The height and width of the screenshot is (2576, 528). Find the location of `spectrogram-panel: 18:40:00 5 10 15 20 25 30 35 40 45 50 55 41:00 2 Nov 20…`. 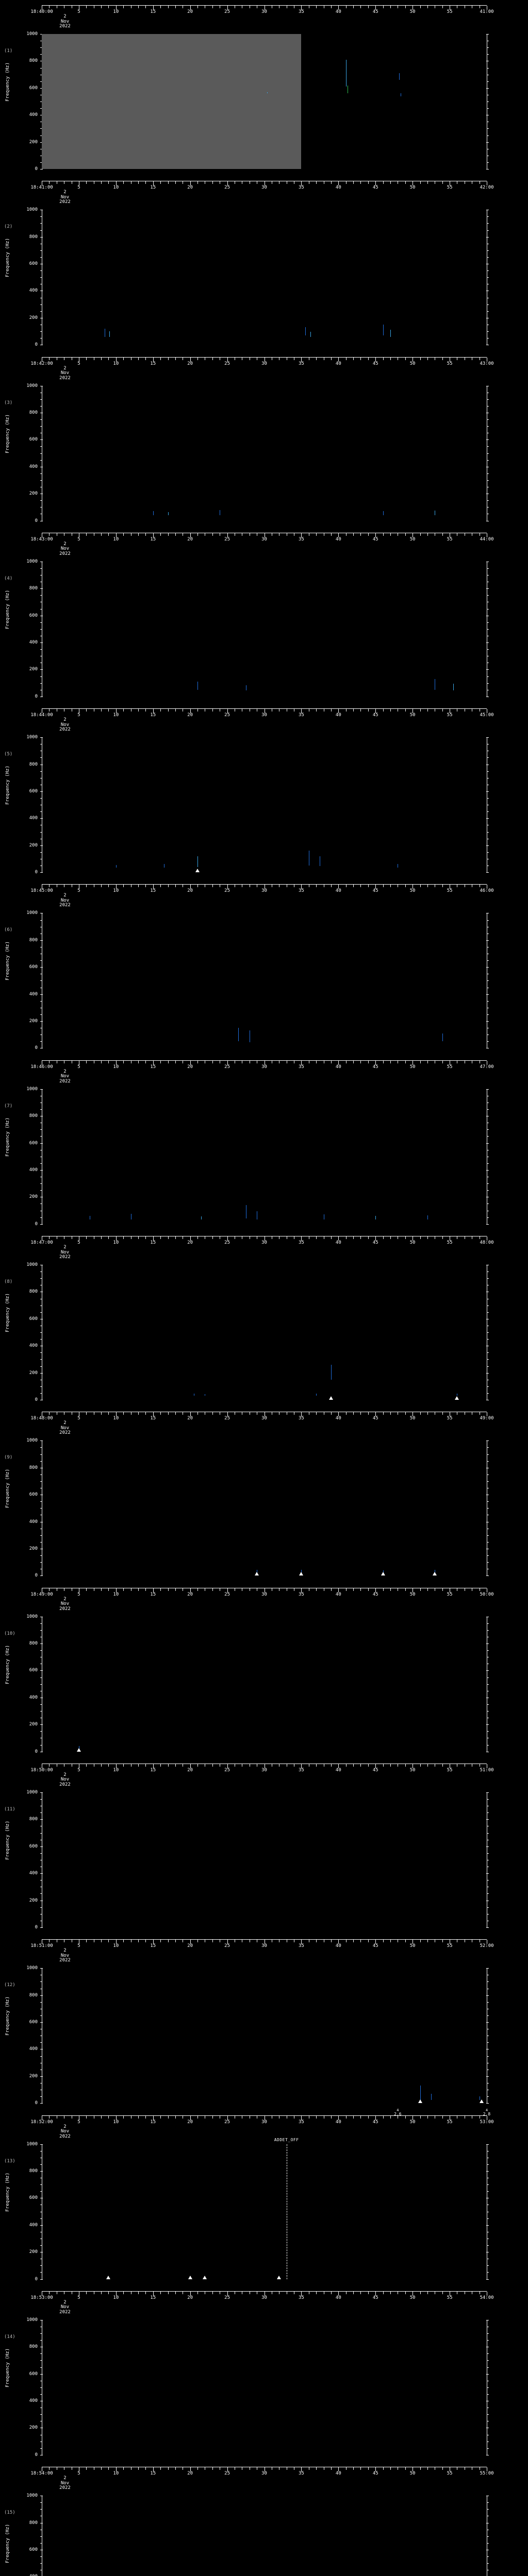

spectrogram-panel: 18:40:00 5 10 15 20 25 30 35 40 45 50 55 41:00 2 Nov 20… is located at coordinates (264, 88).